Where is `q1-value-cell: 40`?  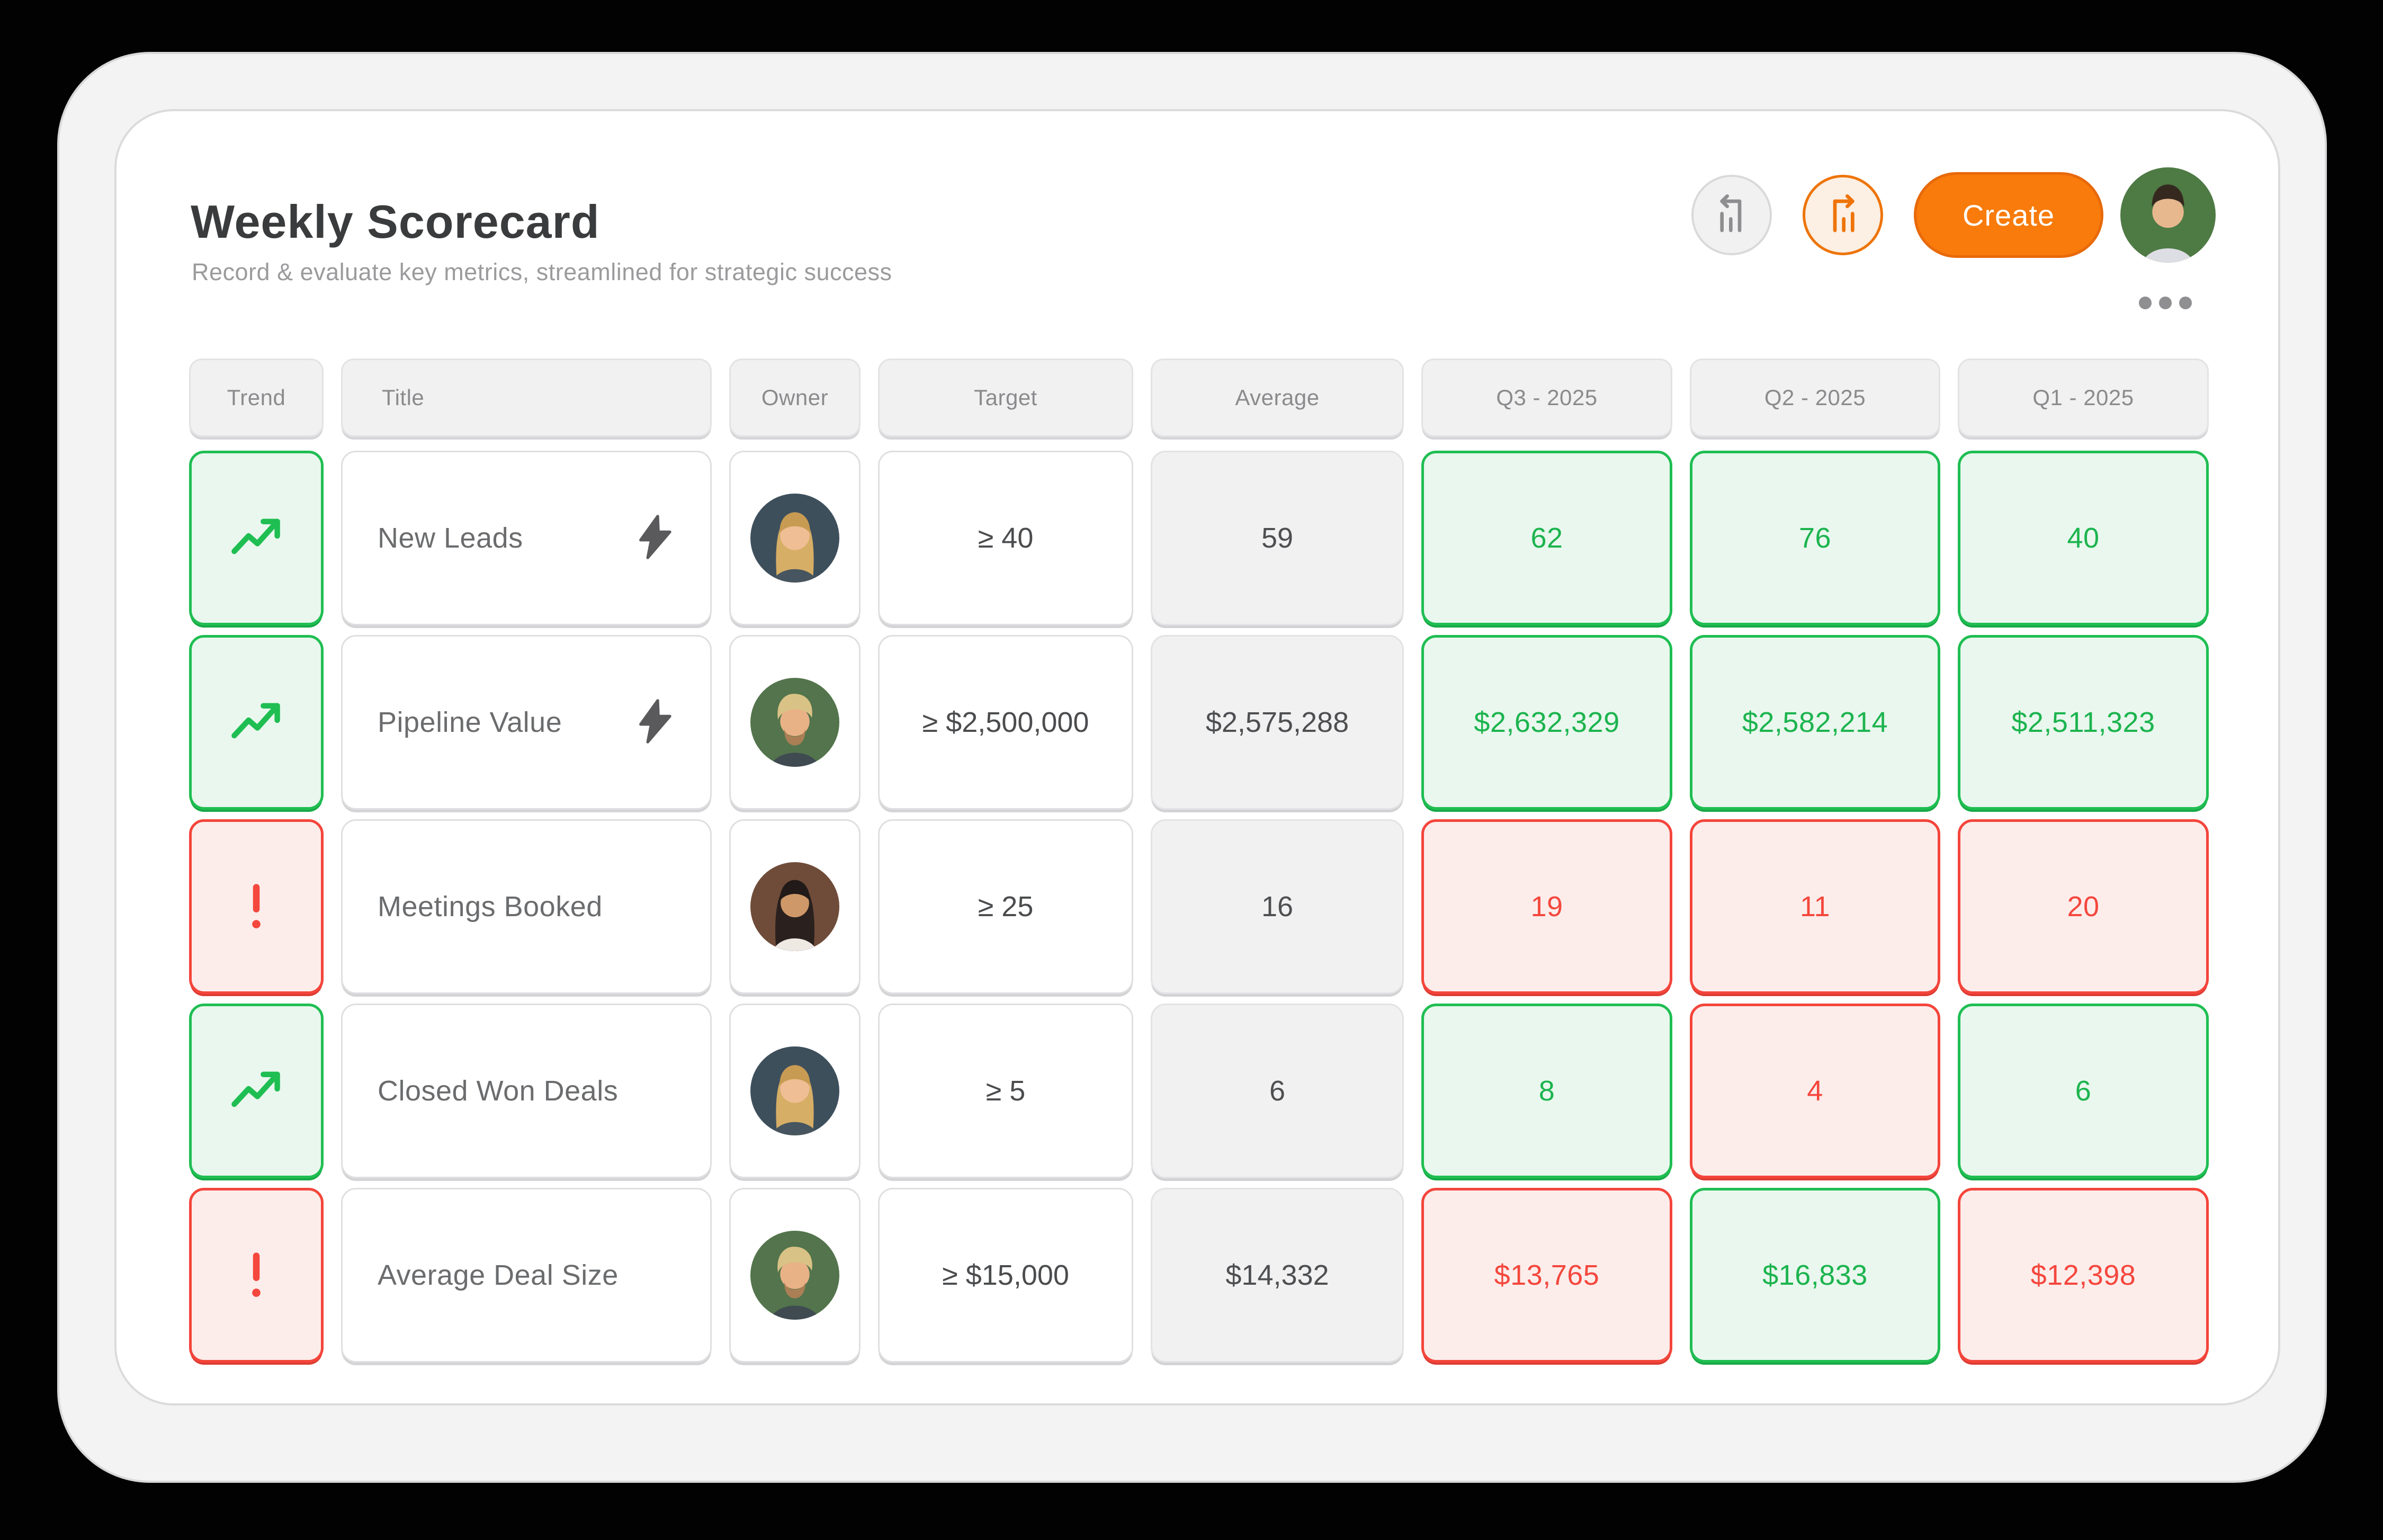 q1-value-cell: 40 is located at coordinates (2083, 538).